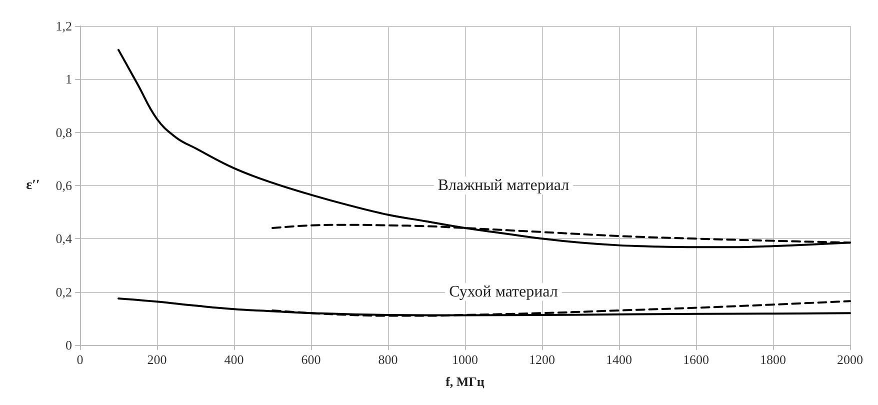 This screenshot has height=405, width=878. I want to click on y-tick-label: 0,4, so click(64, 238).